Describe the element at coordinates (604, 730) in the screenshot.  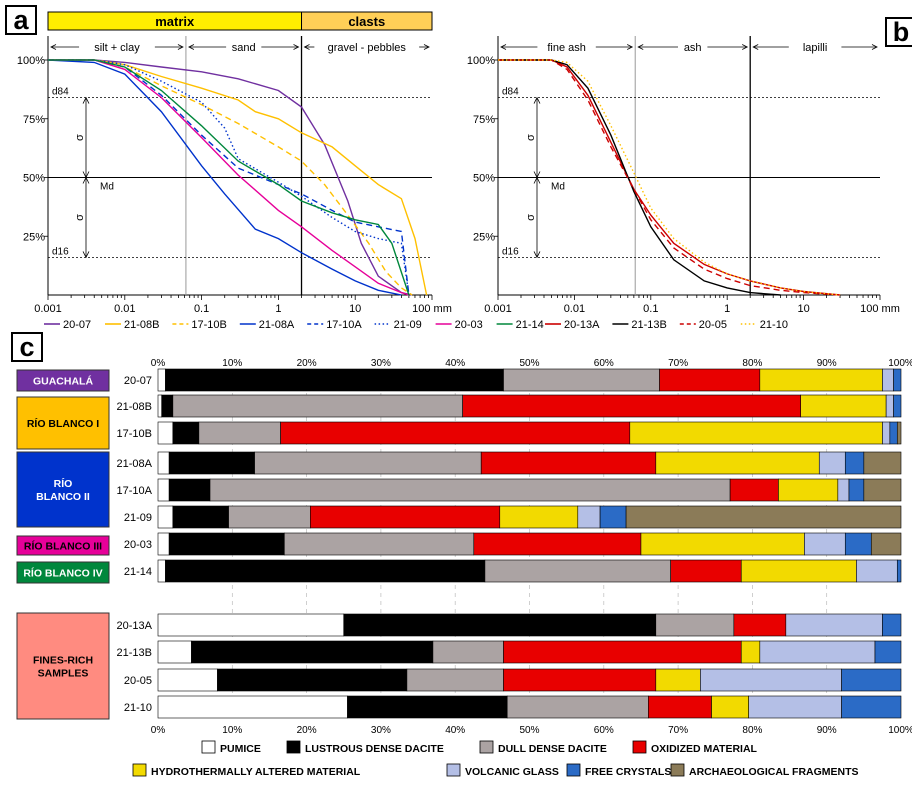
I see `x-tick-label-bottom: 60%` at that location.